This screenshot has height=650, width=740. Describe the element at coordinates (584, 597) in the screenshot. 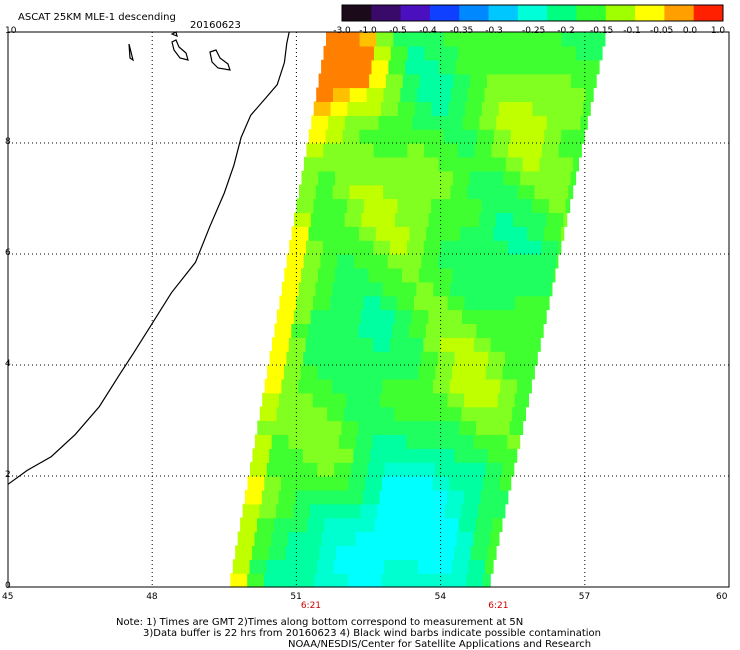

I see `longitude-tick-label: 57` at that location.